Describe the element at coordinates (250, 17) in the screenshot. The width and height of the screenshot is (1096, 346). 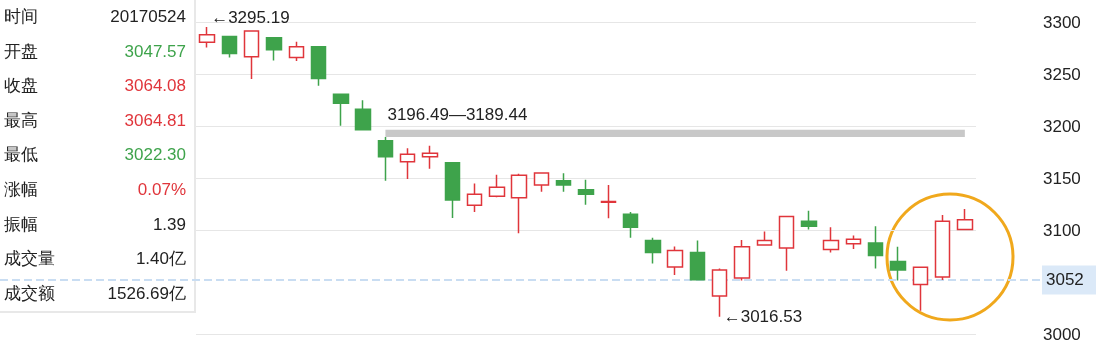
I see `annotation: ←3295.19` at that location.